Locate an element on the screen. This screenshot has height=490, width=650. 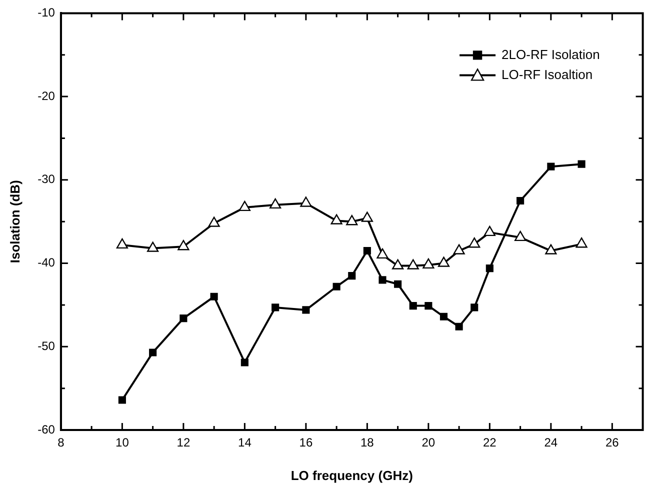
y-axis-title: Isolation (dB) is located at coordinates (14, 222).